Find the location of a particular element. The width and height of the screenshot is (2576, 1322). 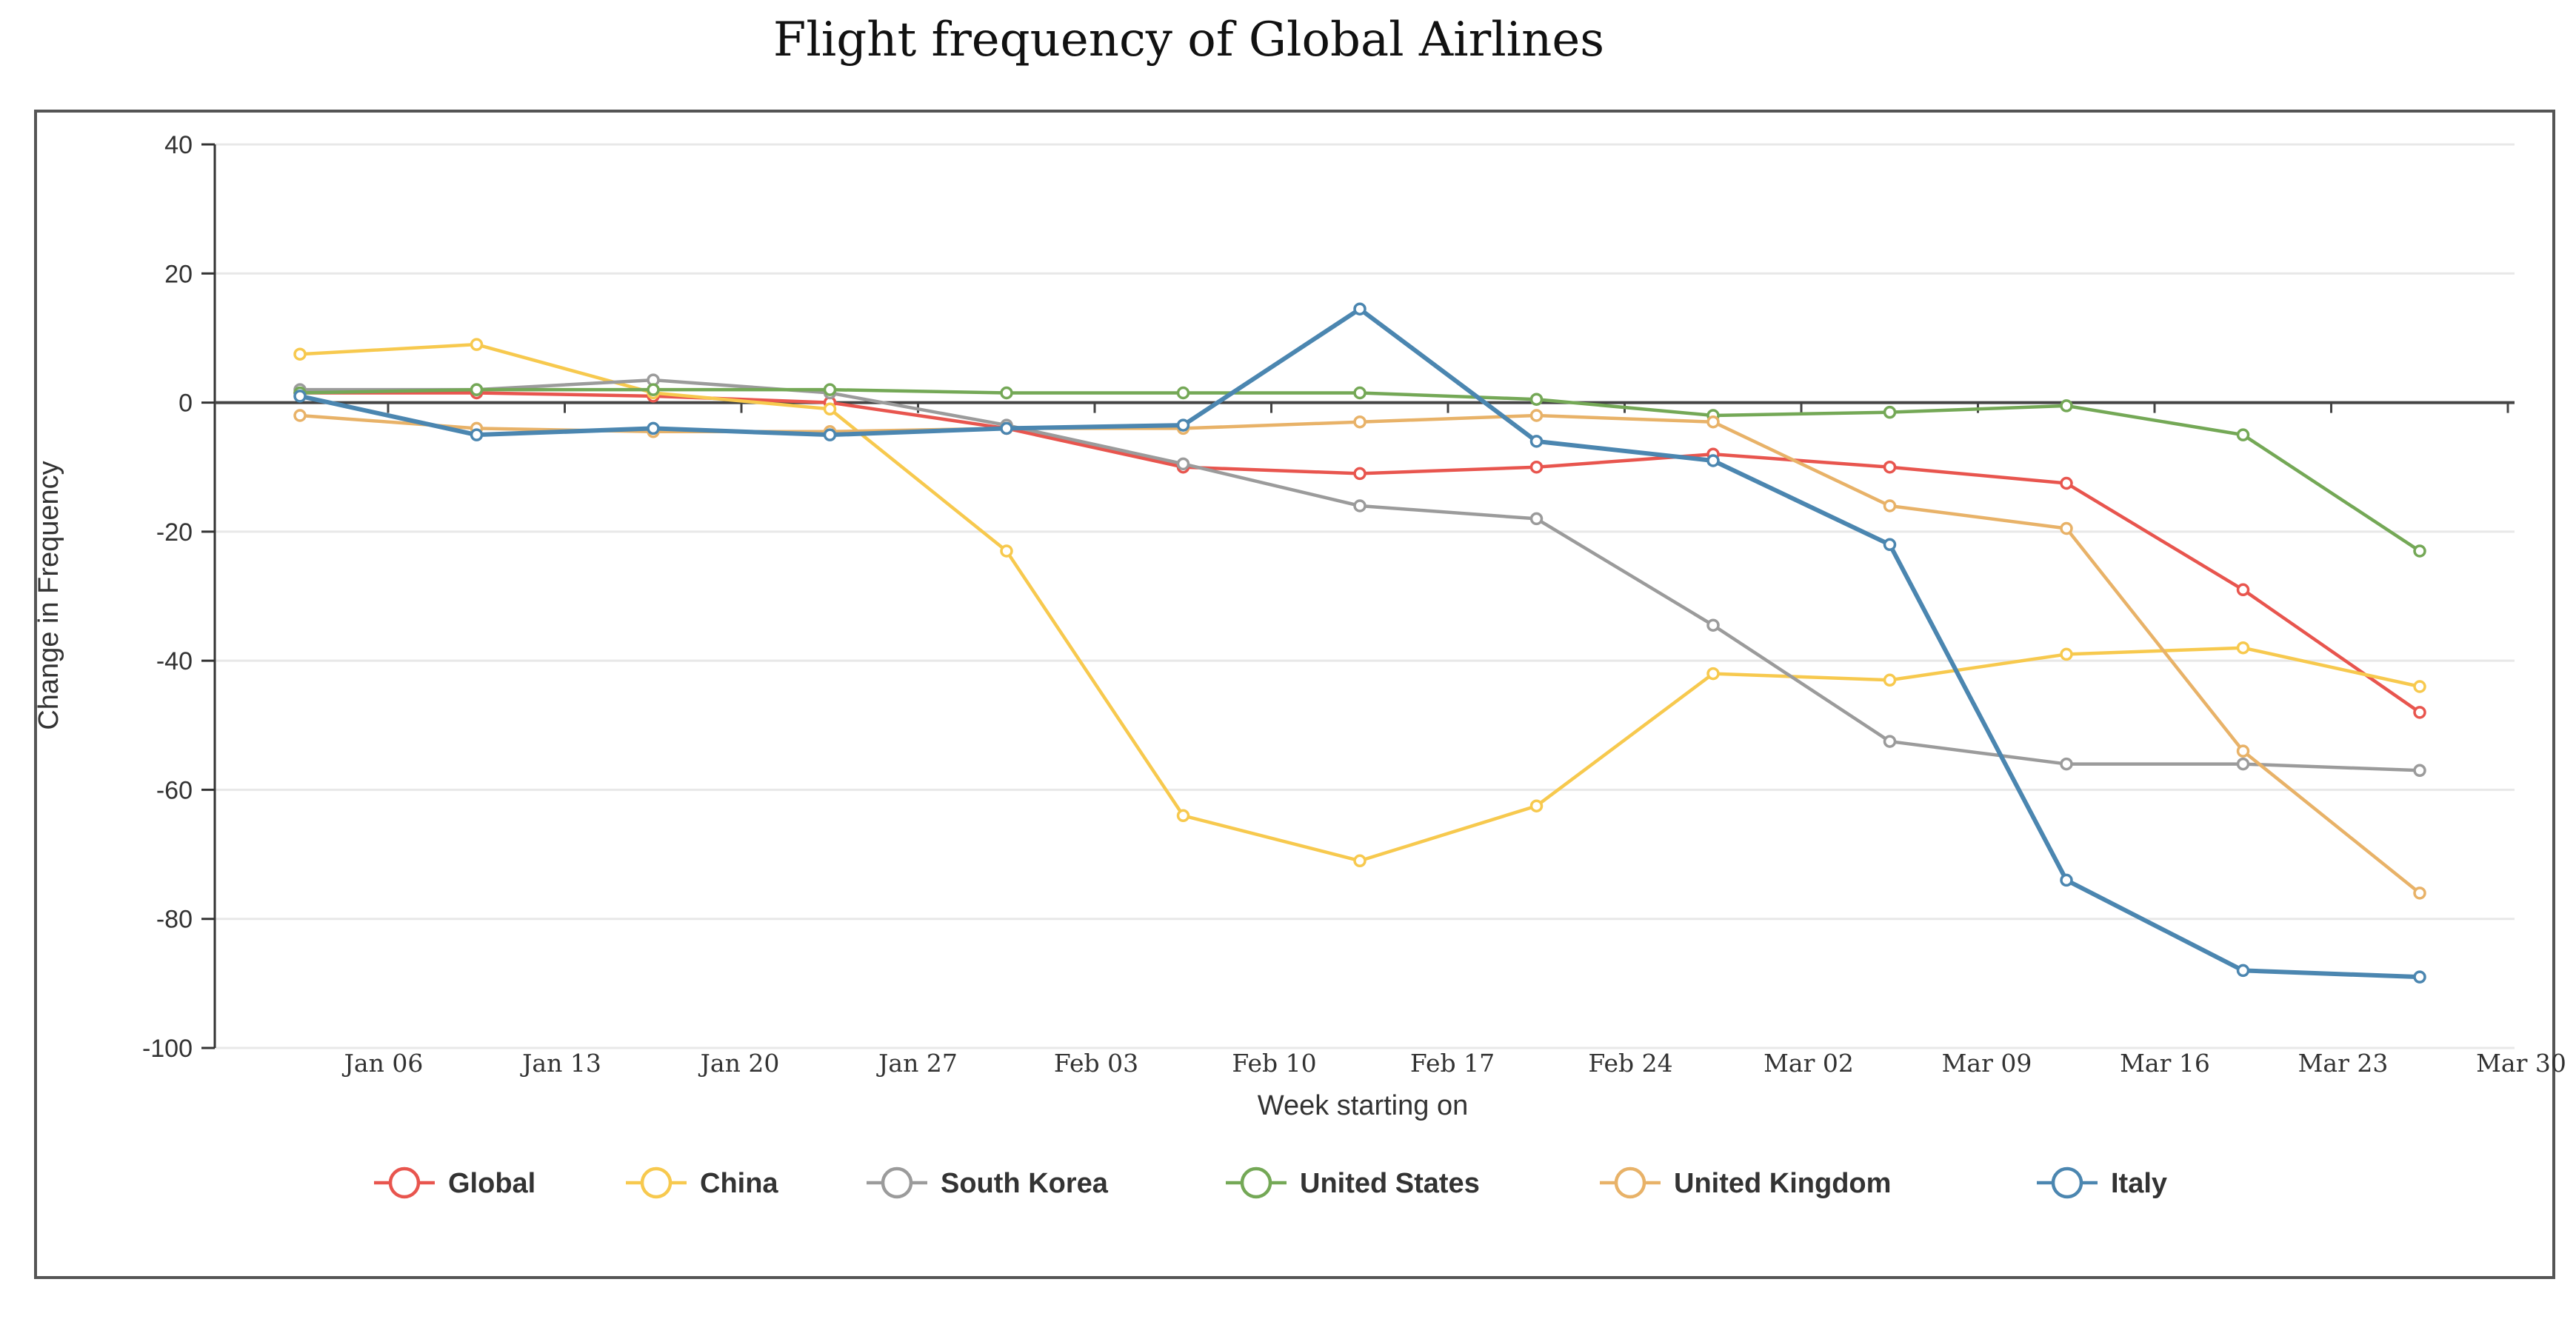

legend-item: China is located at coordinates (702, 1183).